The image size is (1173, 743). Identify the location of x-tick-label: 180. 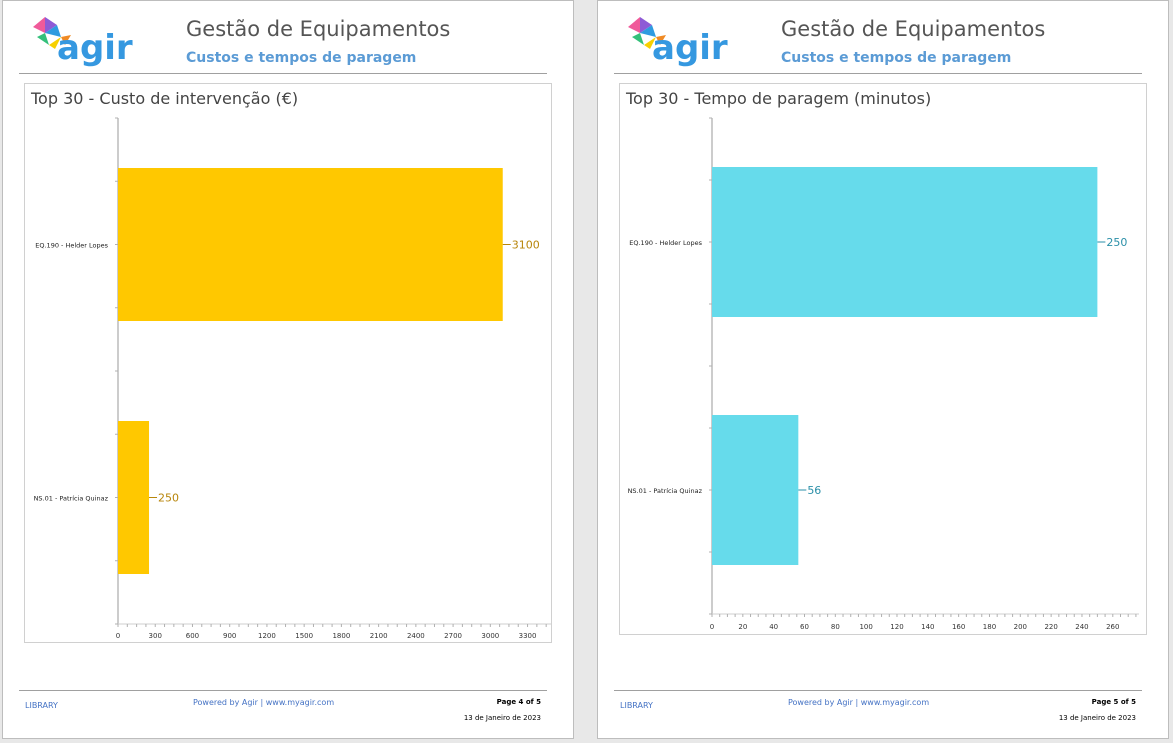
(989, 627).